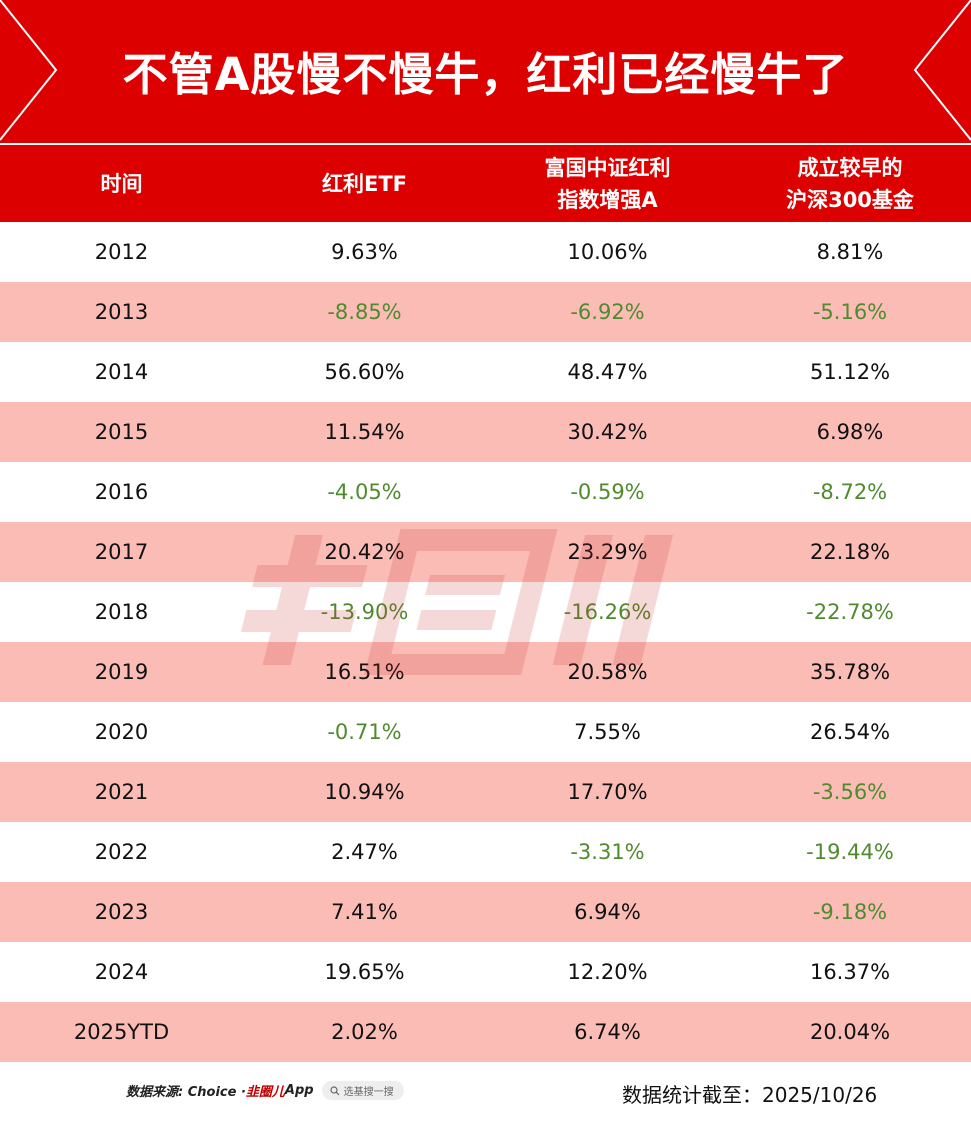 The image size is (971, 1121). I want to click on table-row: 2019 16.51% 20.58% 35.78%, so click(485, 672).